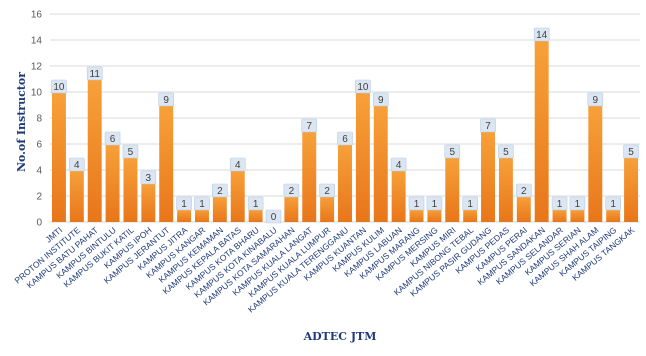  I want to click on y-axis-title: No.of Instructor, so click(21, 122).